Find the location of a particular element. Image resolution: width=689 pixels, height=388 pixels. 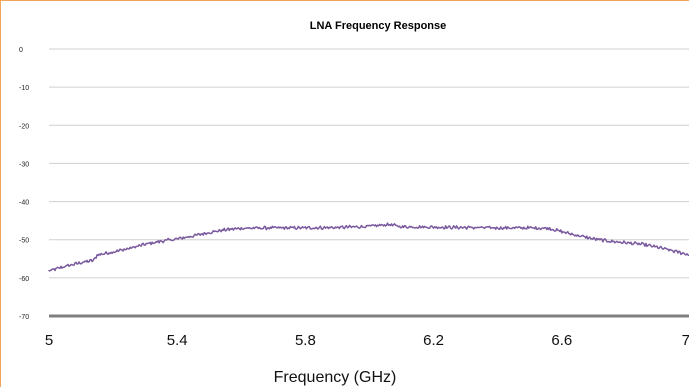

y-tick-label: -10 is located at coordinates (24, 88).